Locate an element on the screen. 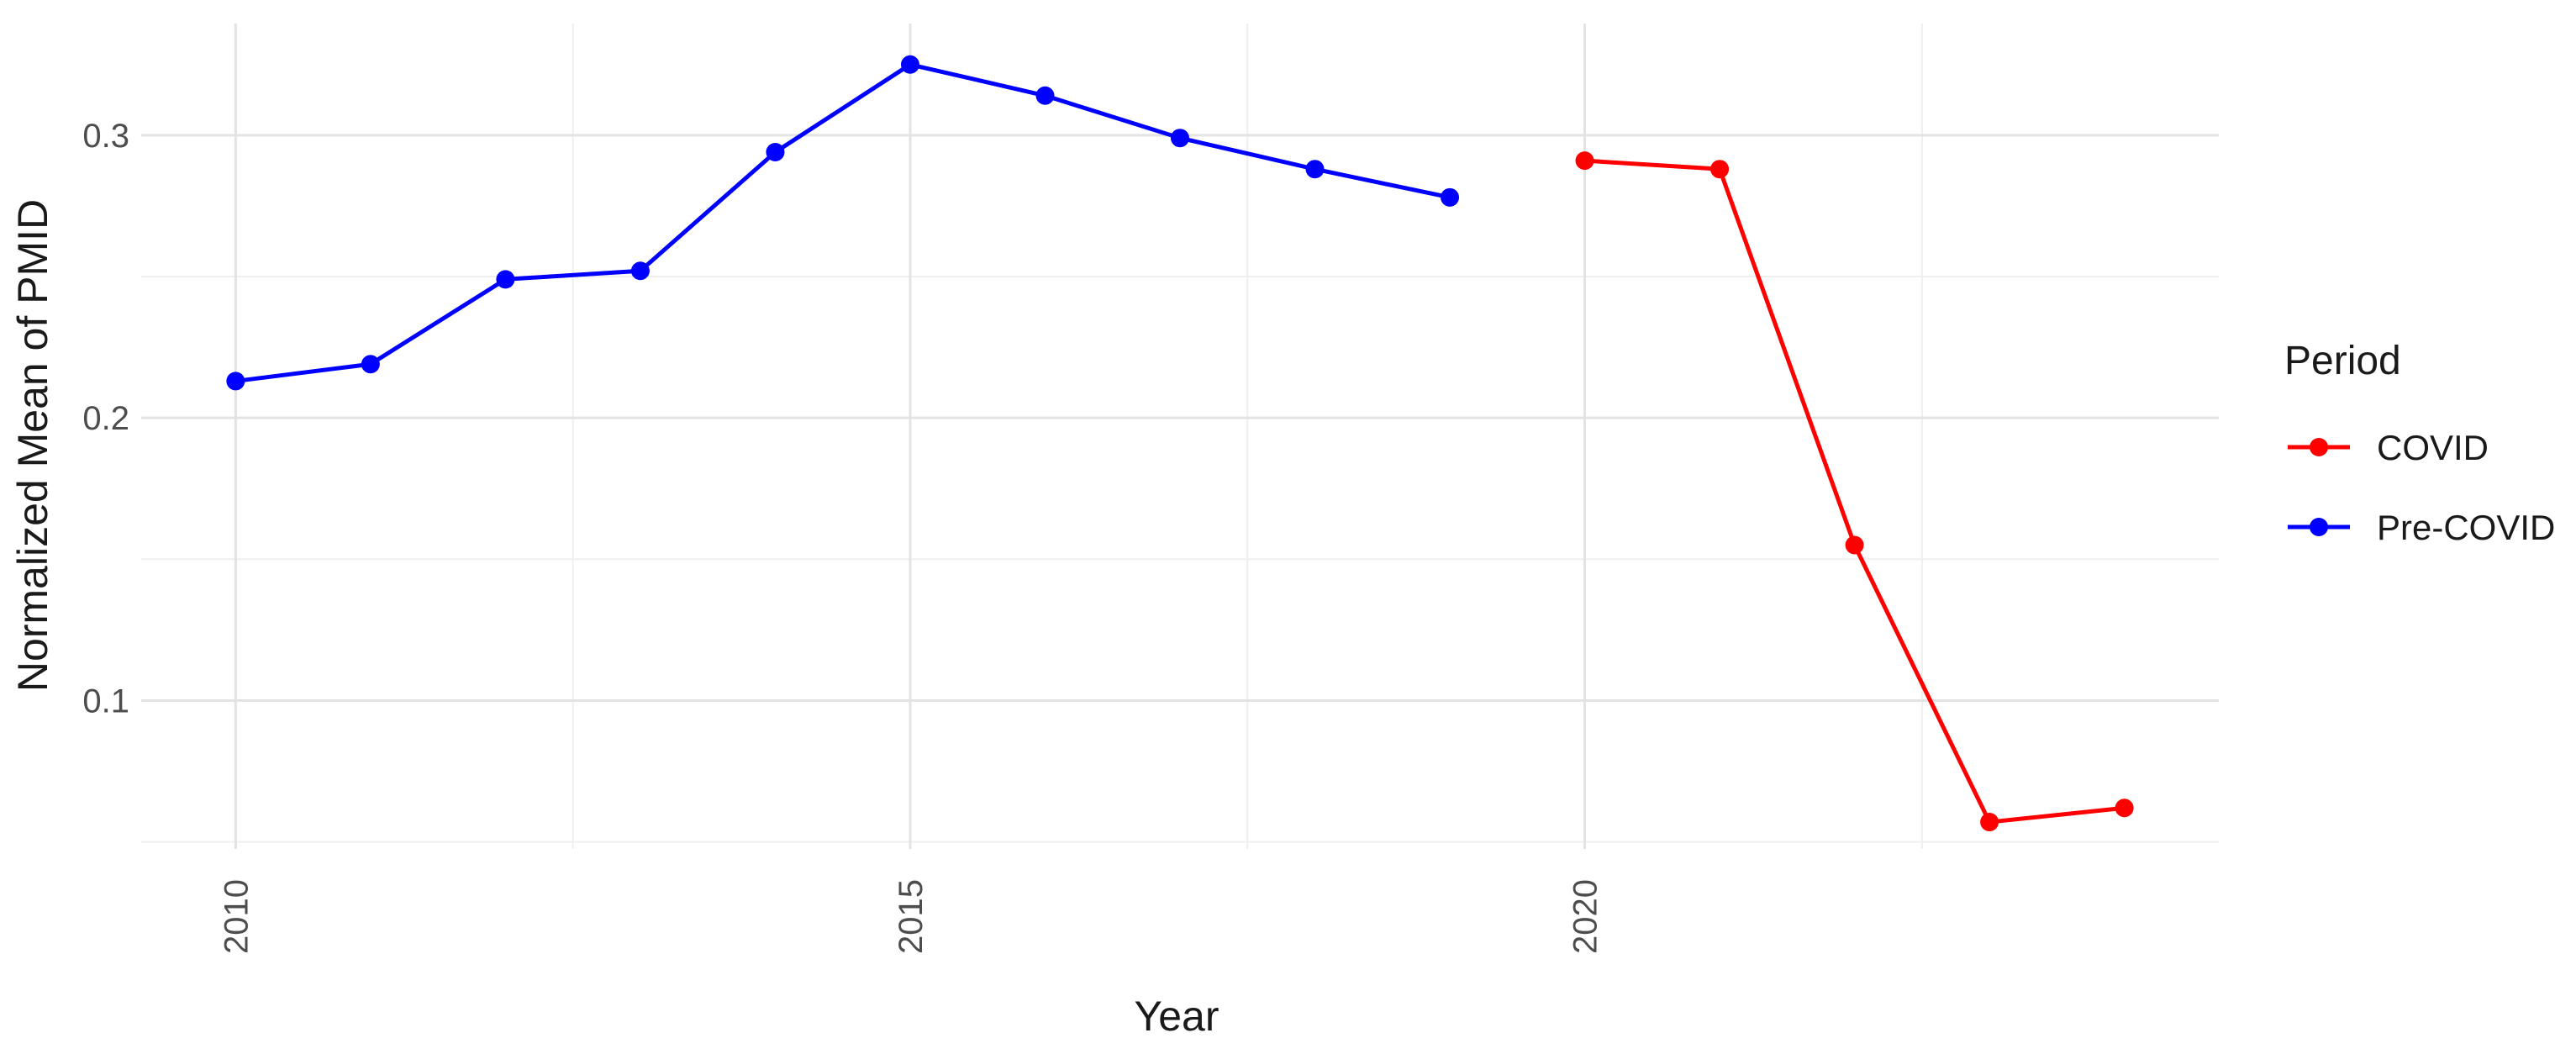  y-axis-title: Normalized Mean of PMID is located at coordinates (32, 445).